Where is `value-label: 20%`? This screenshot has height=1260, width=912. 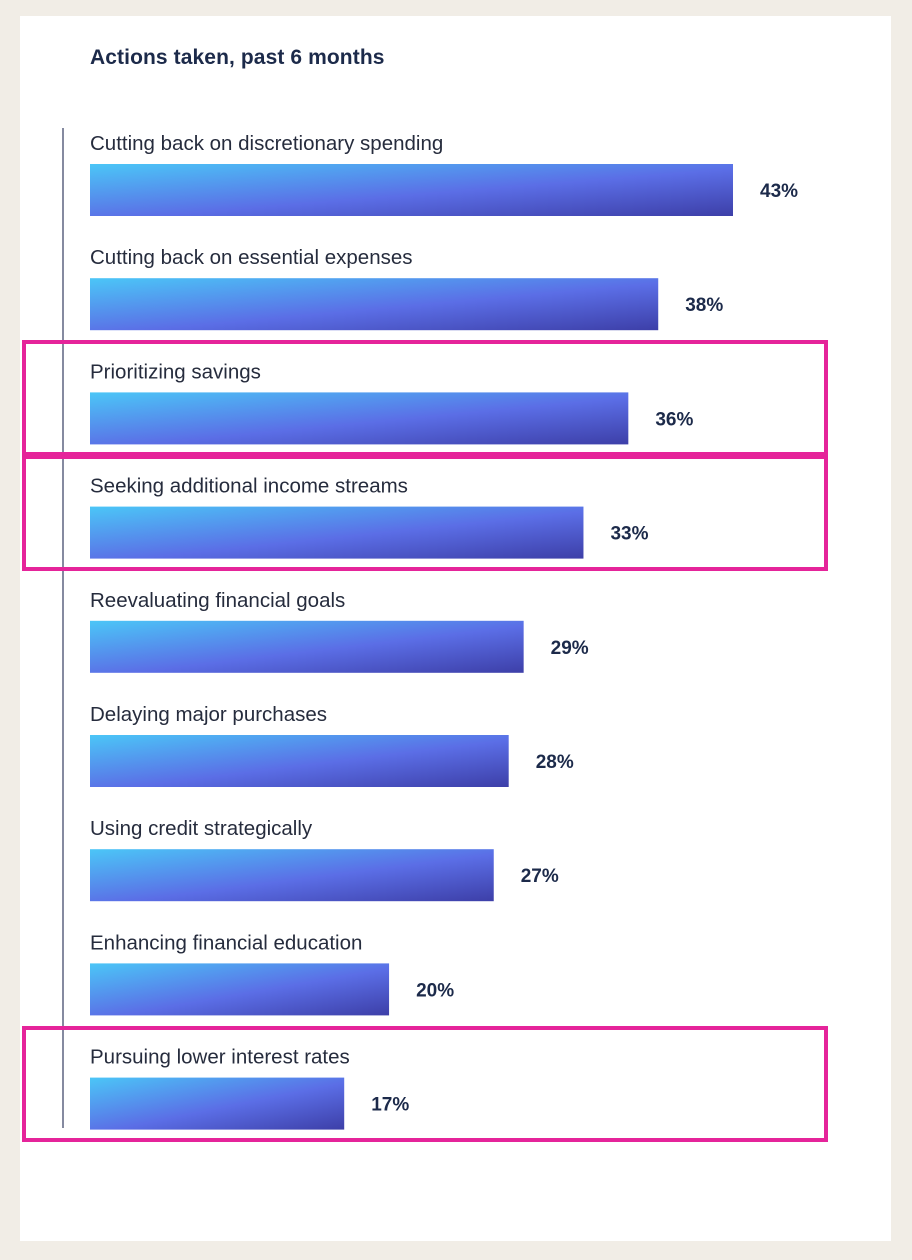 value-label: 20% is located at coordinates (435, 990).